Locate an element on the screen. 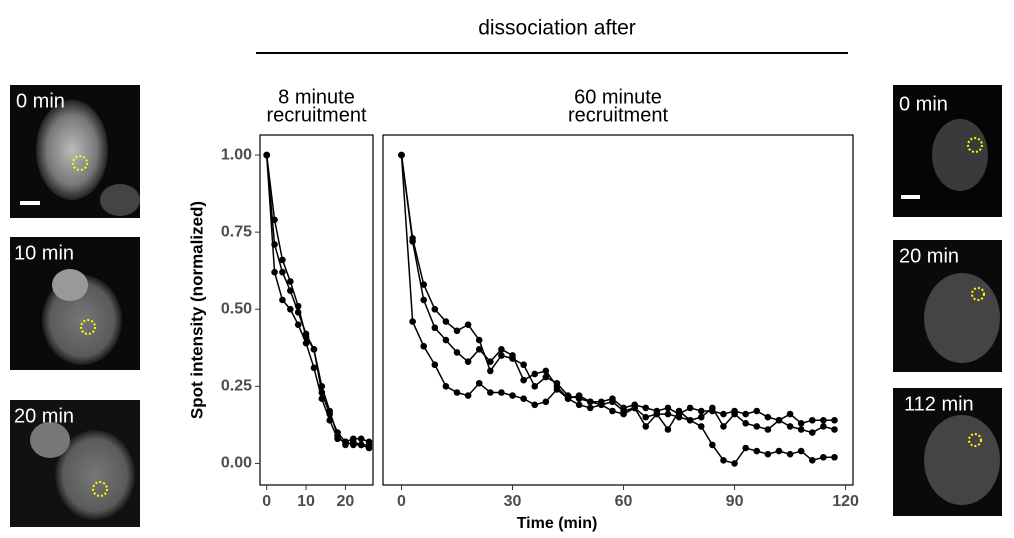  x-tick-label: 0 is located at coordinates (266, 501).